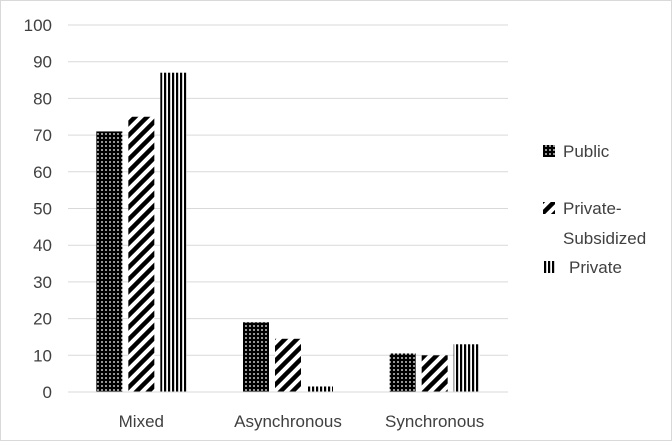  Describe the element at coordinates (109, 261) in the screenshot. I see `bar-public-mixed` at that location.